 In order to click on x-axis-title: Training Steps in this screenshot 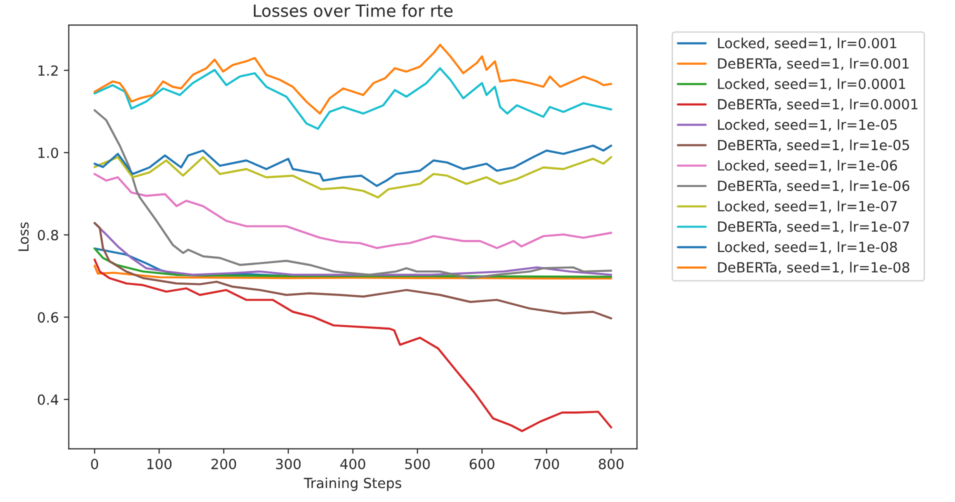, I will do `click(353, 484)`.